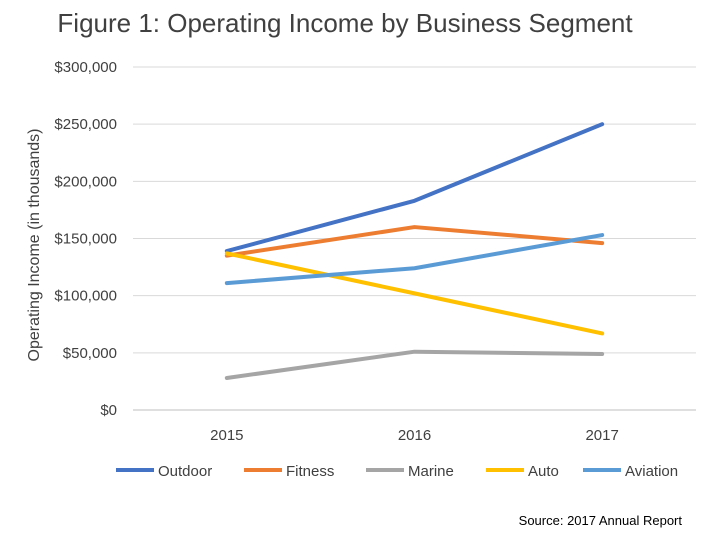  I want to click on series-line-auto, so click(414, 293).